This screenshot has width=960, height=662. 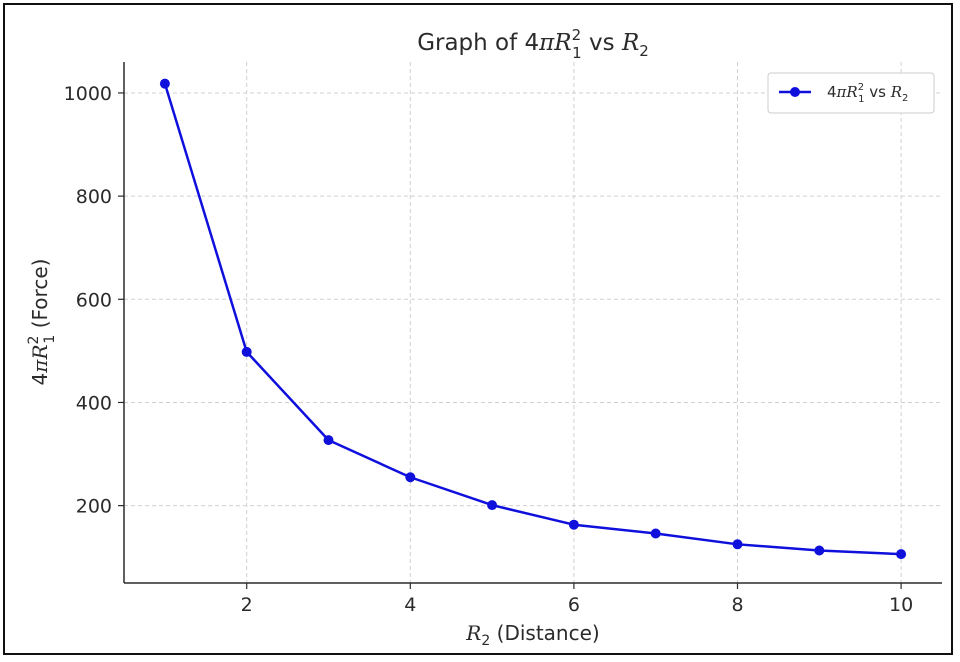 What do you see at coordinates (867, 93) in the screenshot?
I see `legend-label: 4πR2 1 vs R2` at bounding box center [867, 93].